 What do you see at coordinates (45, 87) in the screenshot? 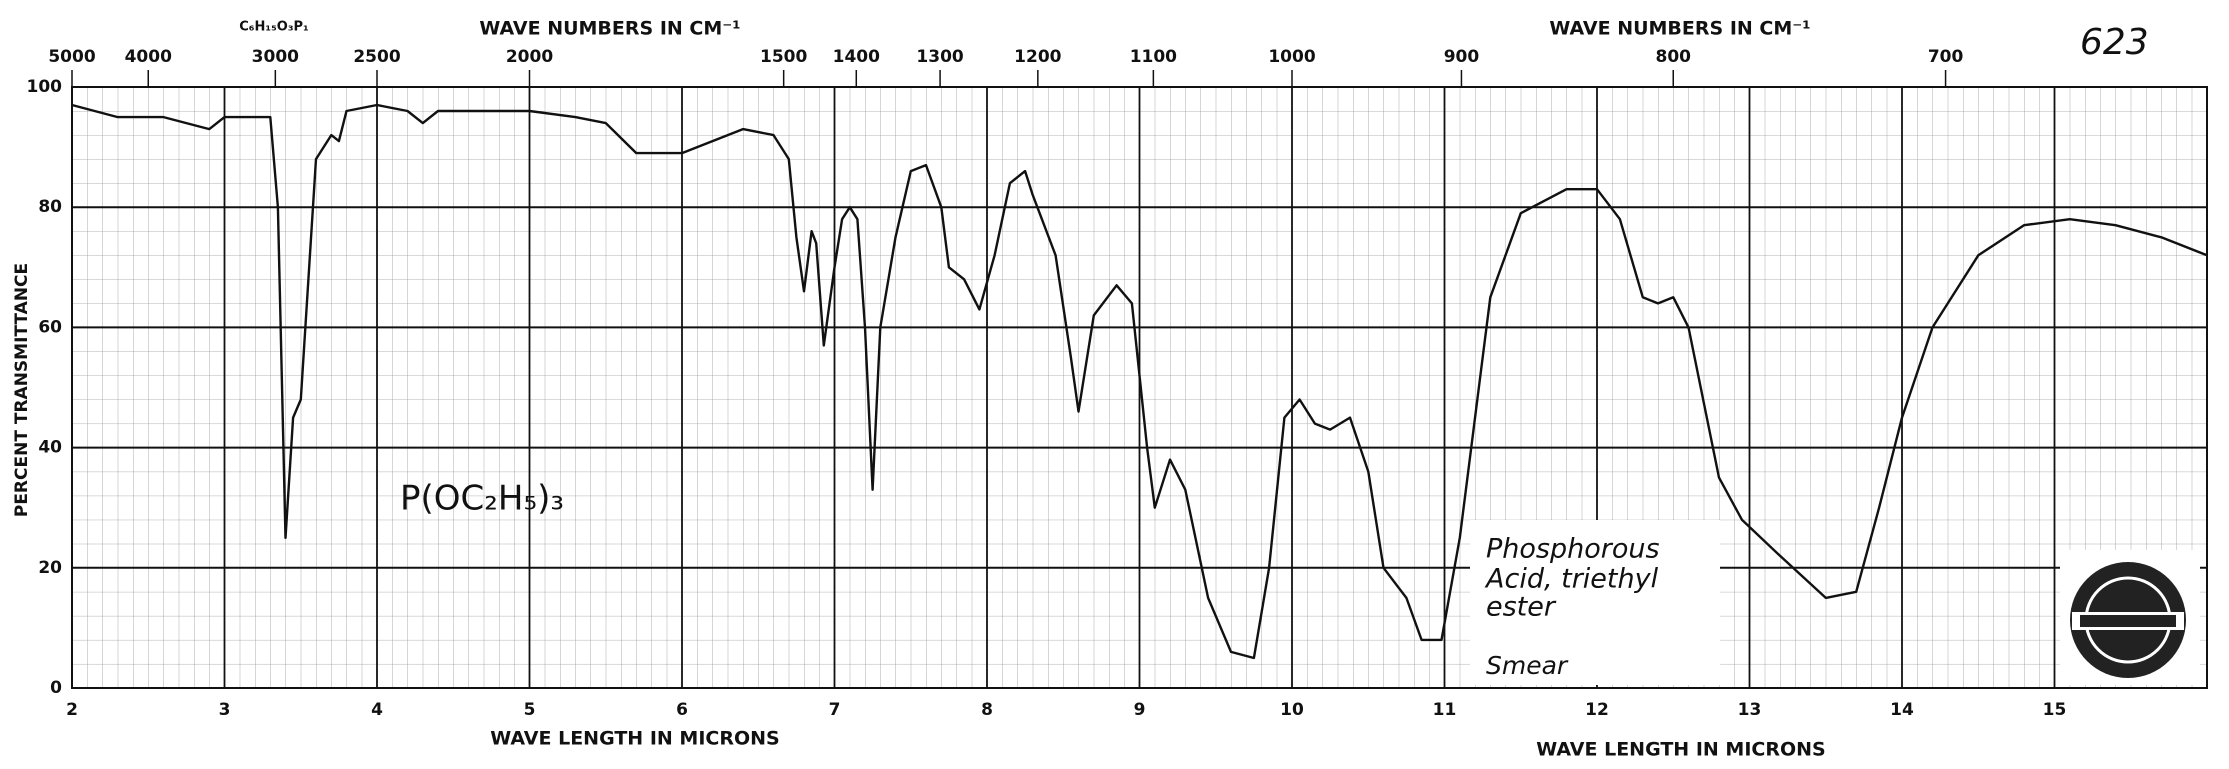
I see `y-tick-label: 100` at bounding box center [45, 87].